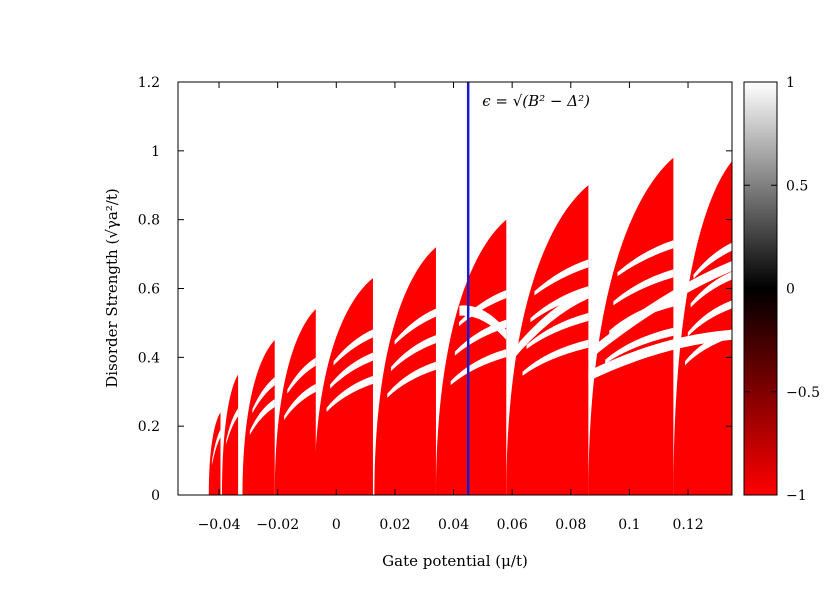  What do you see at coordinates (512, 525) in the screenshot?
I see `x-tick-label-5: 0.06` at bounding box center [512, 525].